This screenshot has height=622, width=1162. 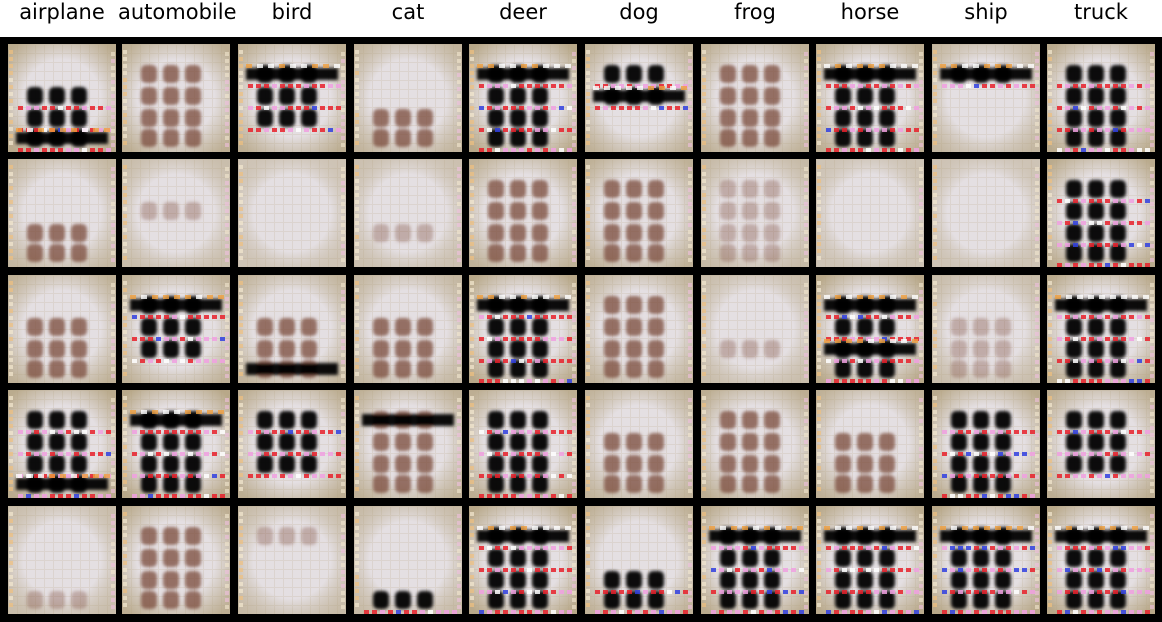 What do you see at coordinates (1101, 12) in the screenshot?
I see `class-label-truck: truck` at bounding box center [1101, 12].